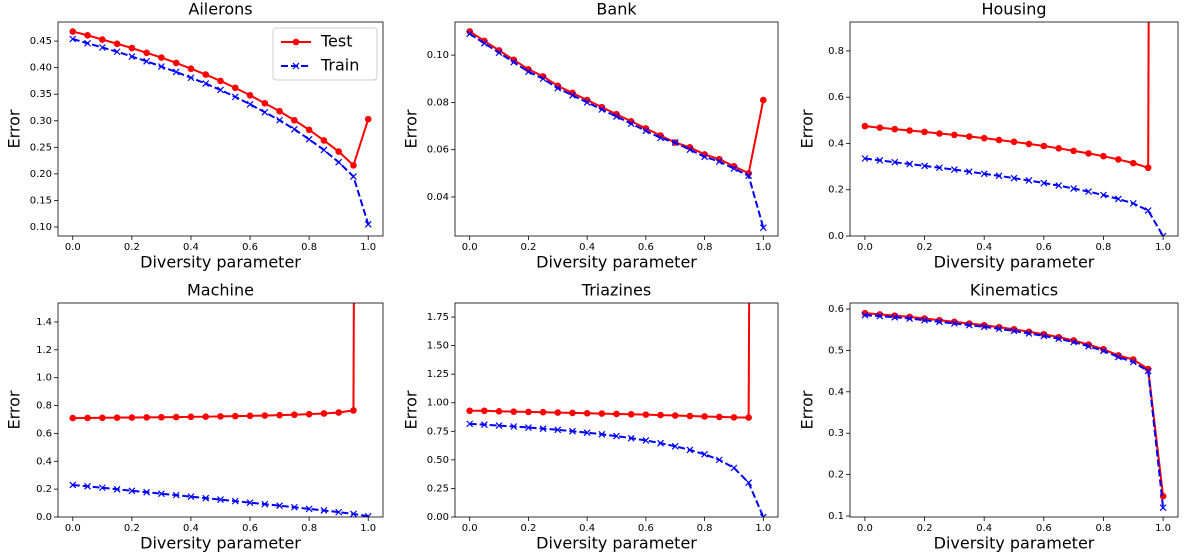  I want to click on y-tick-label: 0.3, so click(836, 433).